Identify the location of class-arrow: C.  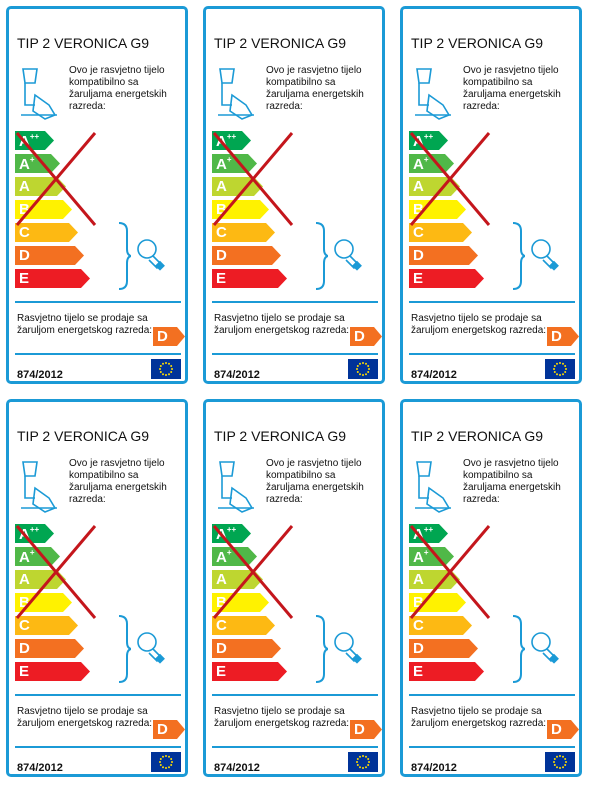
(440, 232).